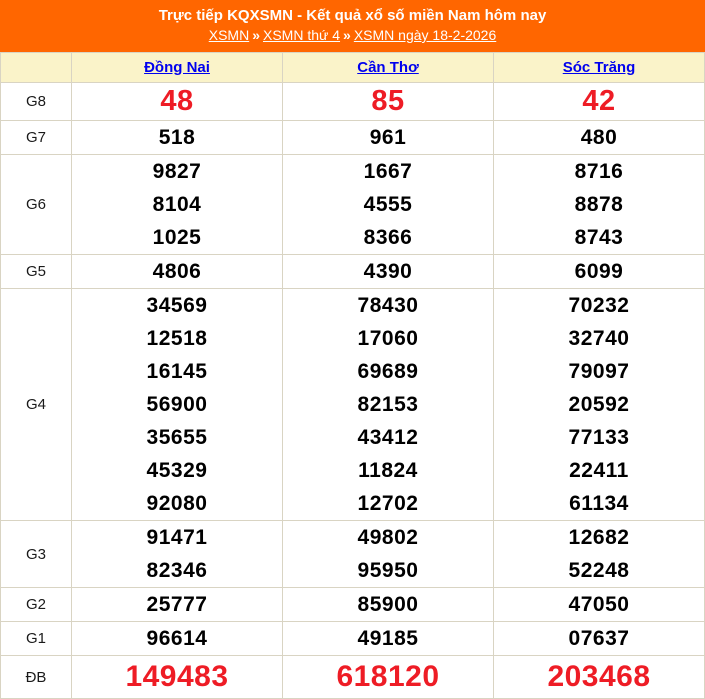 This screenshot has height=699, width=705. What do you see at coordinates (599, 371) in the screenshot?
I see `result-number: 79097` at bounding box center [599, 371].